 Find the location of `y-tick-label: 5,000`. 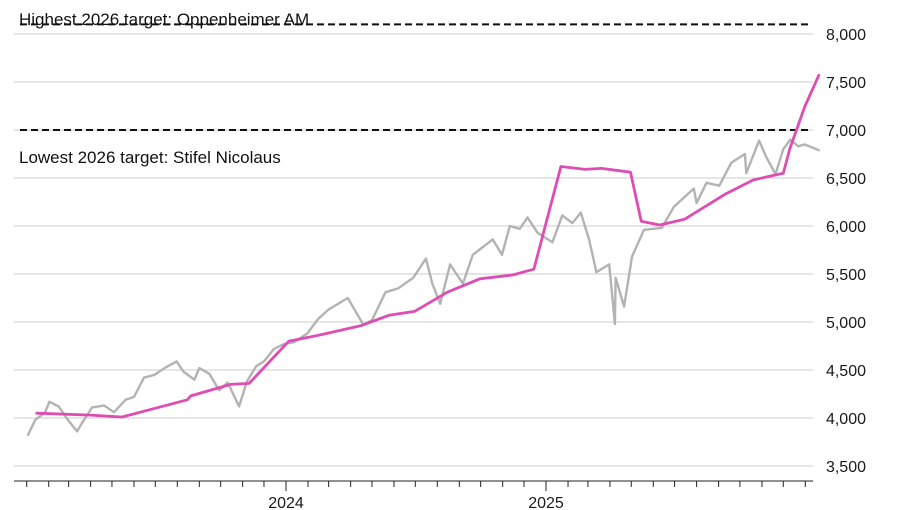

y-tick-label: 5,000 is located at coordinates (846, 323).